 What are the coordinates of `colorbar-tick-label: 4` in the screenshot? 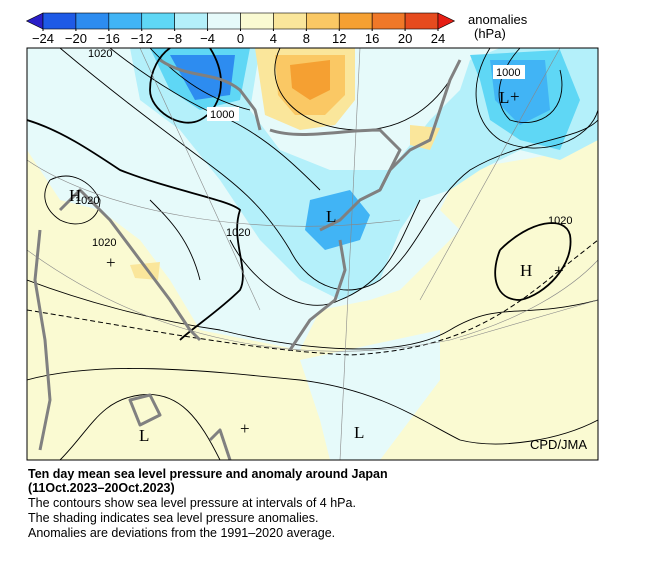 It's located at (273, 38).